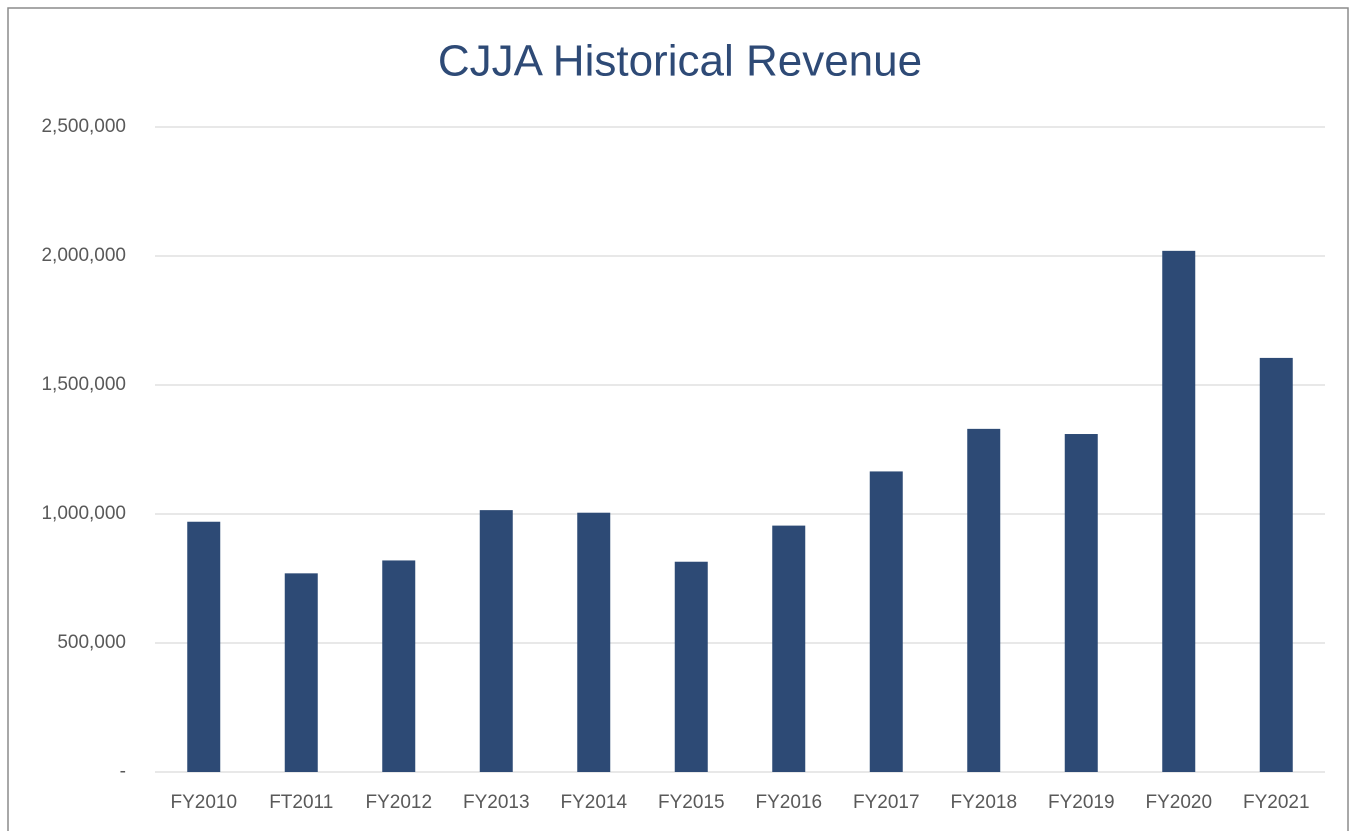 This screenshot has width=1355, height=831. What do you see at coordinates (83, 384) in the screenshot?
I see `y-tick-label: 1,500,000` at bounding box center [83, 384].